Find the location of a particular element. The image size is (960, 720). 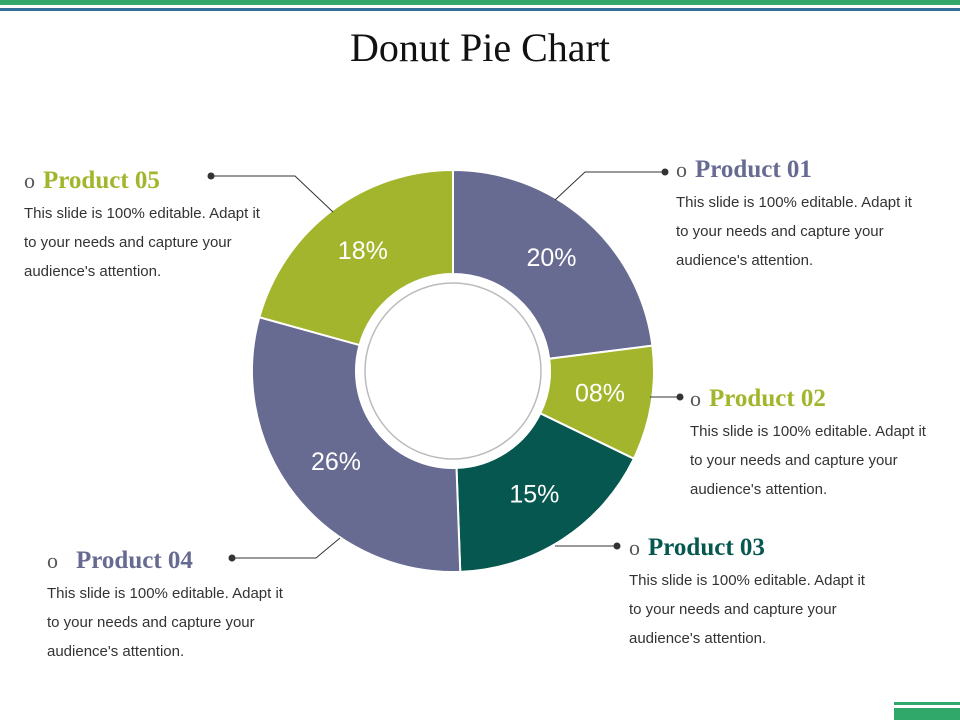

slice-label-4: 26% is located at coordinates (336, 462).